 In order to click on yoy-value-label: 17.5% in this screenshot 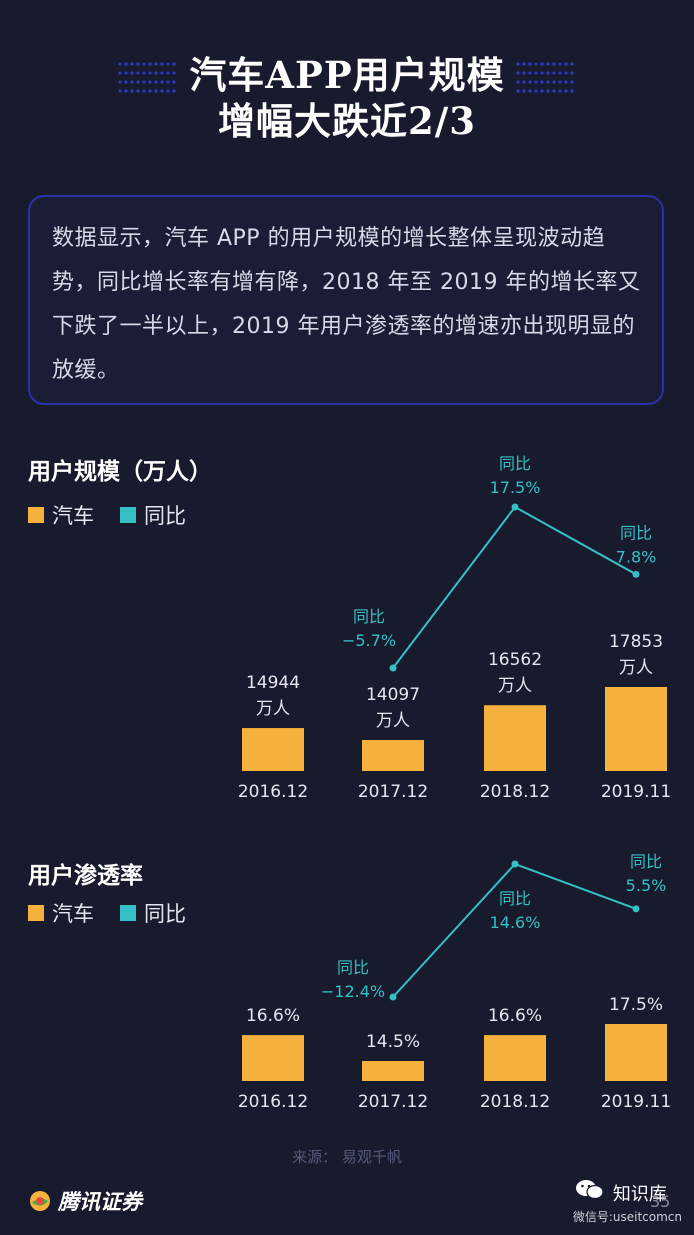, I will do `click(515, 487)`.